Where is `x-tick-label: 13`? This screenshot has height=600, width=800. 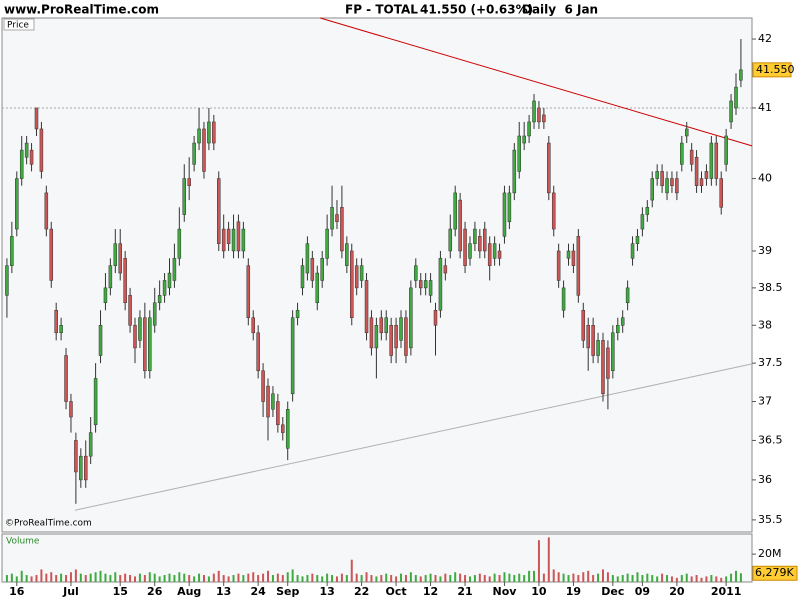
x-tick-label: 13 is located at coordinates (223, 591).